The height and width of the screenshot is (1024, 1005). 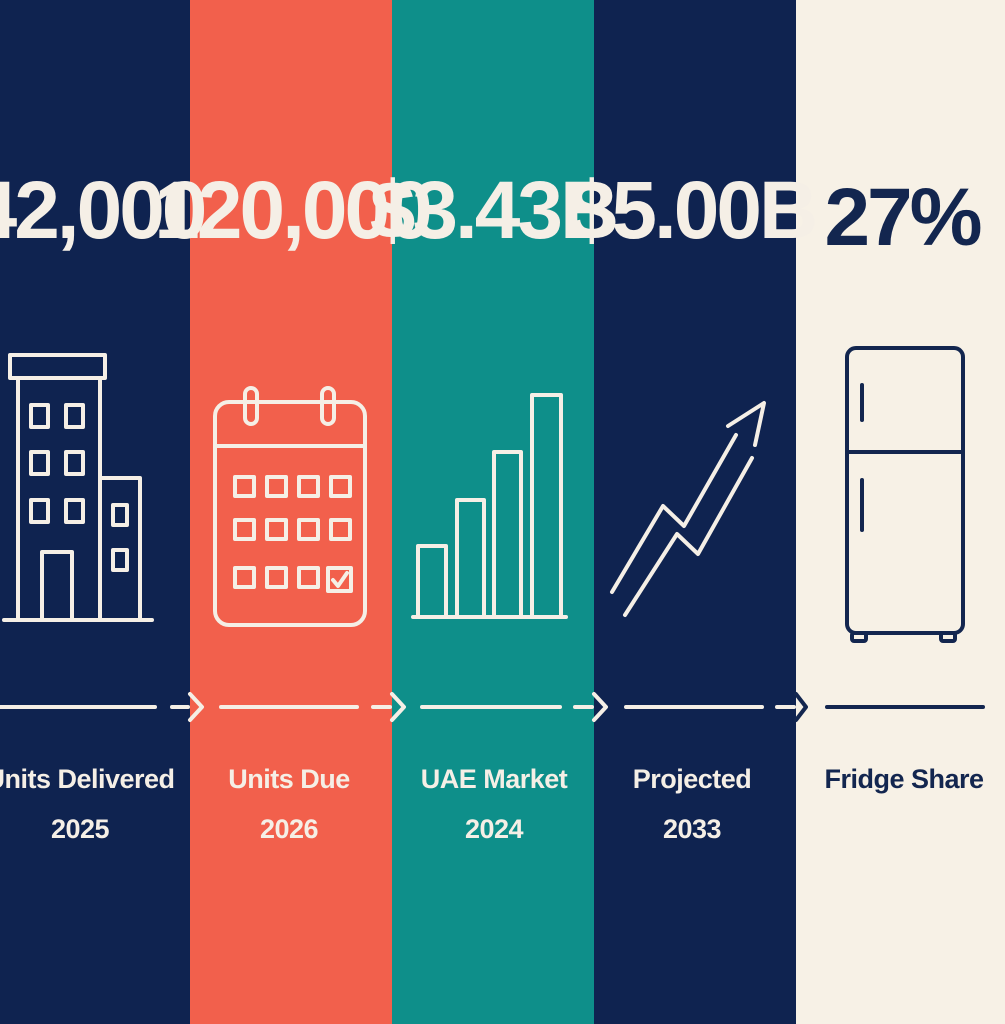 I want to click on calendar-icon, so click(x=290, y=506).